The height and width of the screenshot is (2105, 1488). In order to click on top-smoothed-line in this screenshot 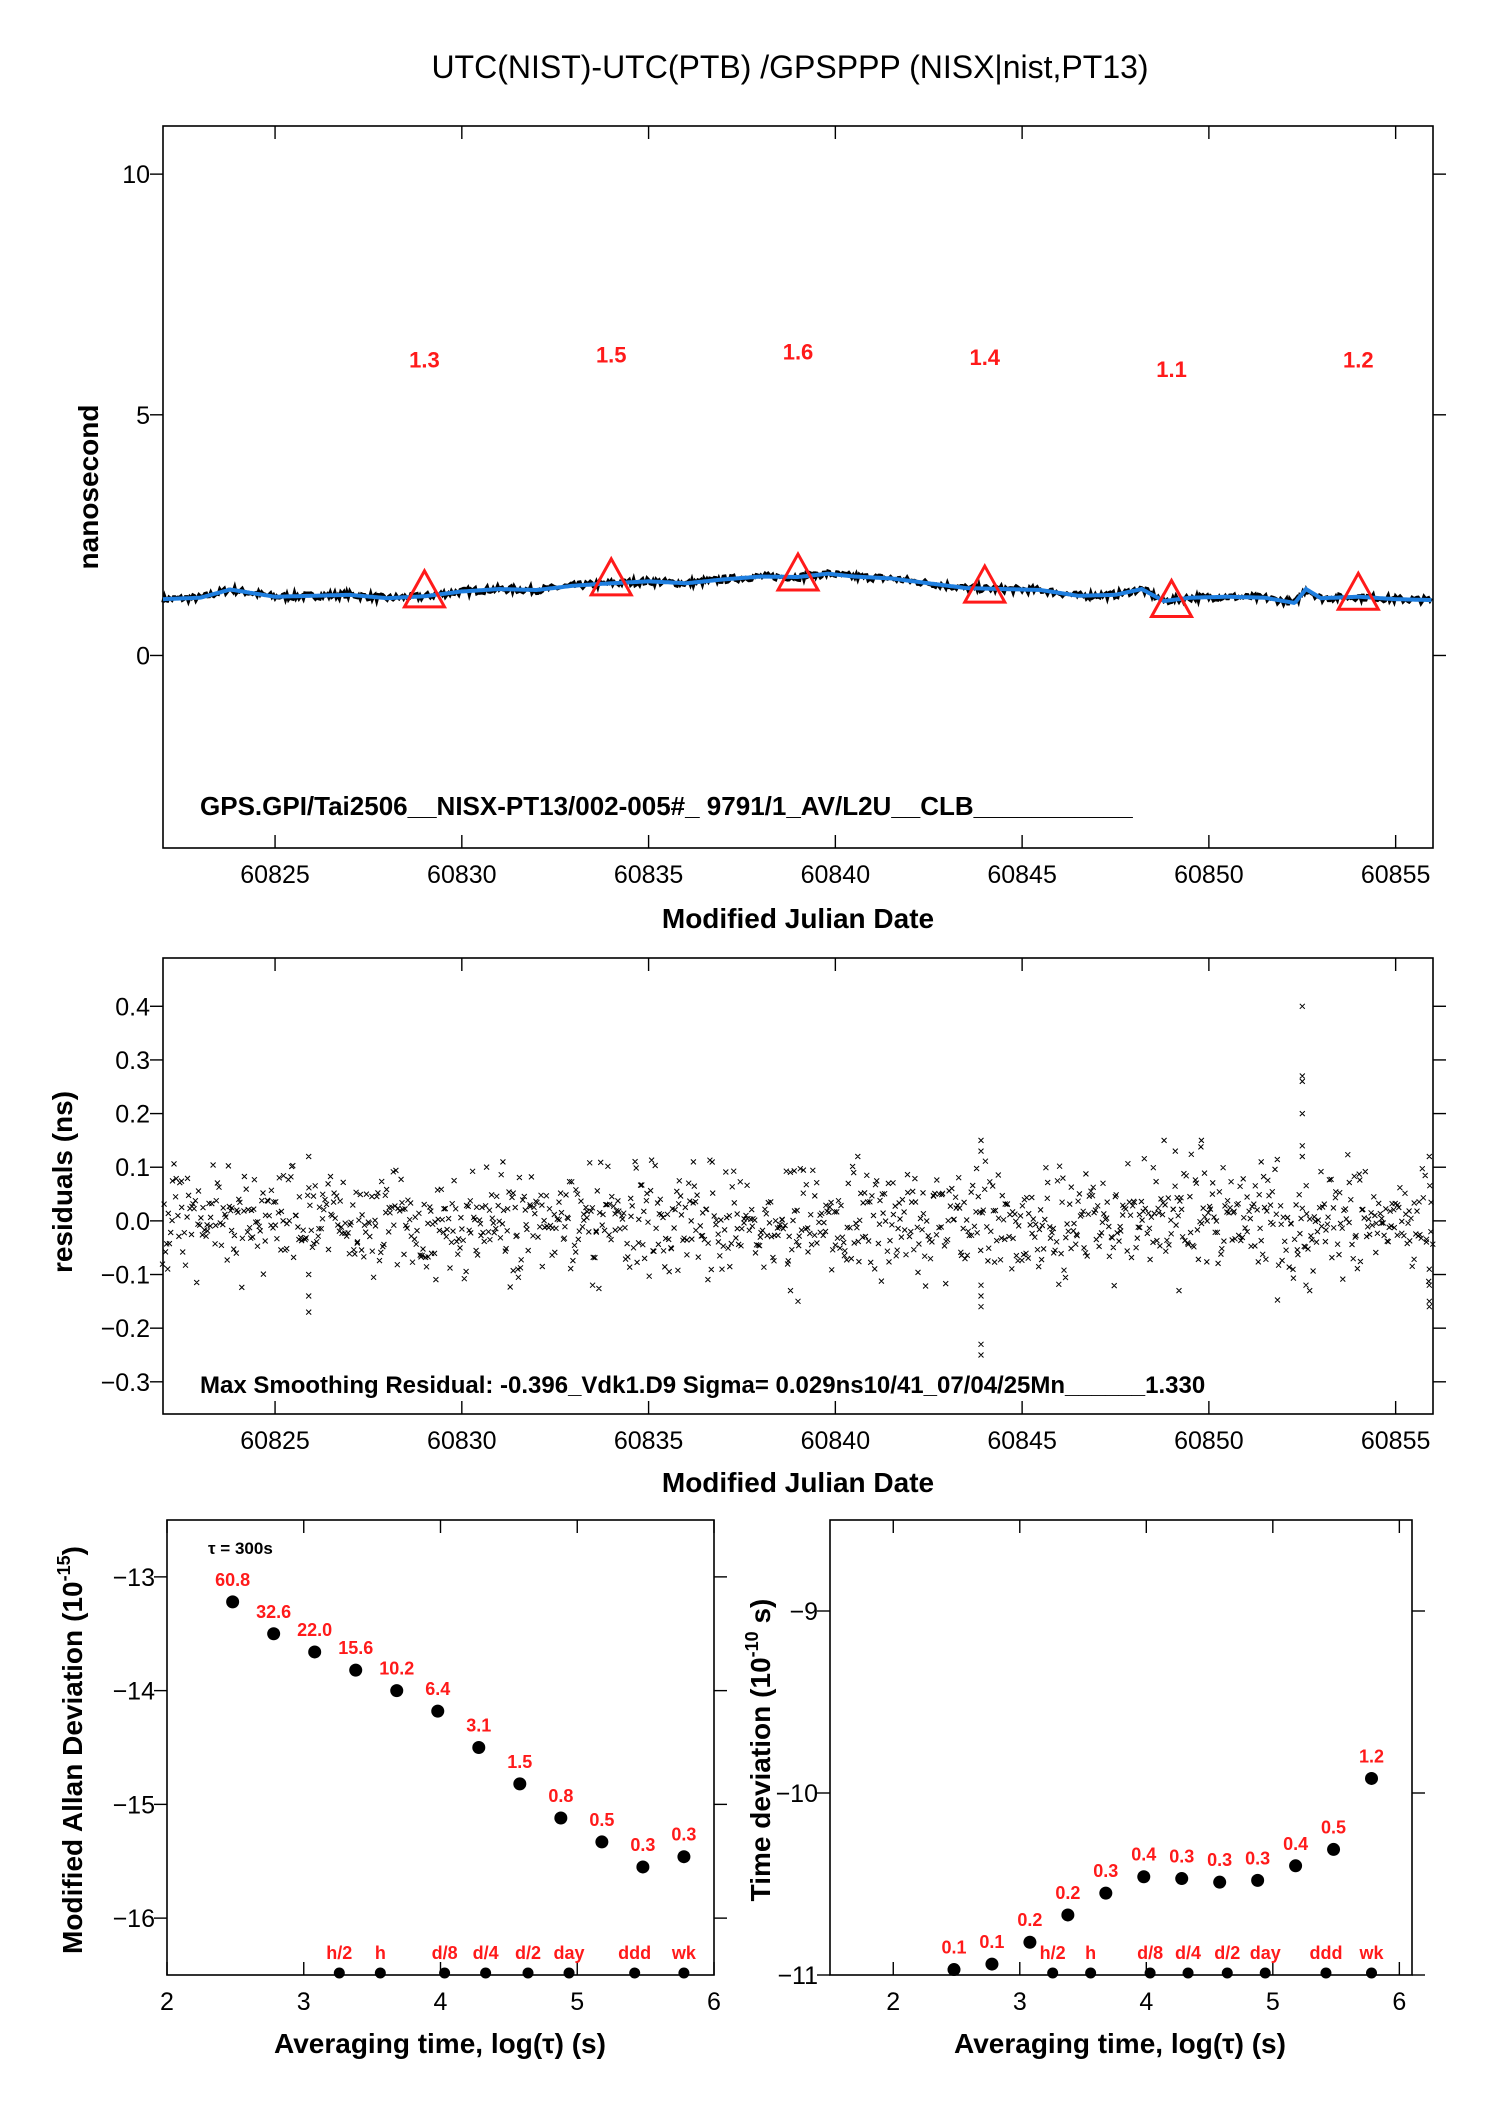, I will do `click(797, 588)`.